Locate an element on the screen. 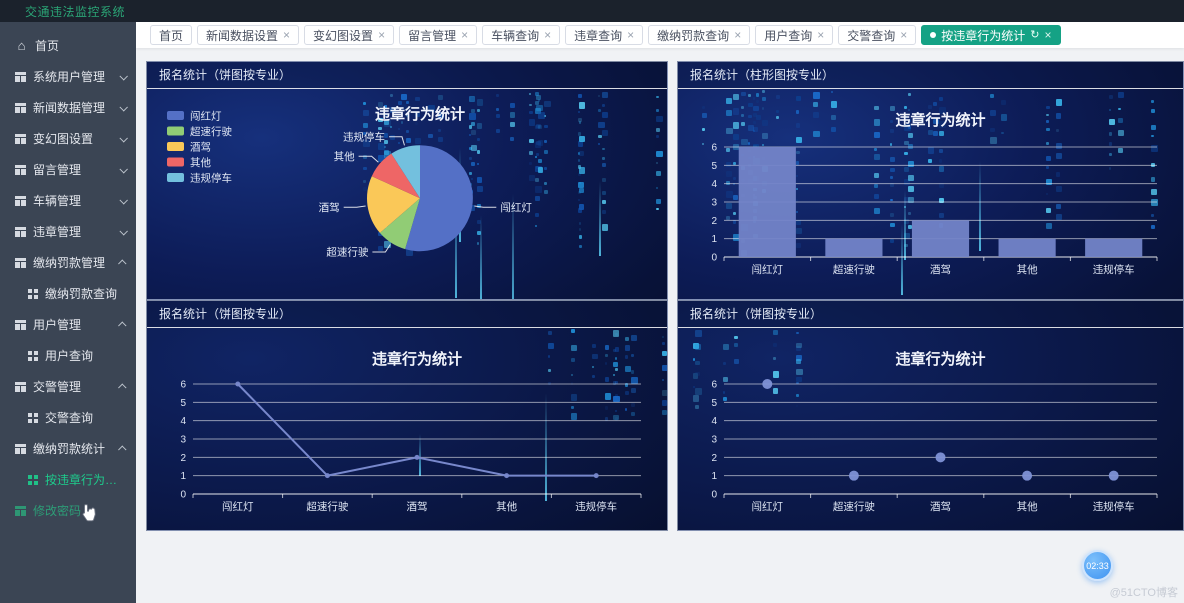  tab-7: 用户查询 × is located at coordinates (794, 35).